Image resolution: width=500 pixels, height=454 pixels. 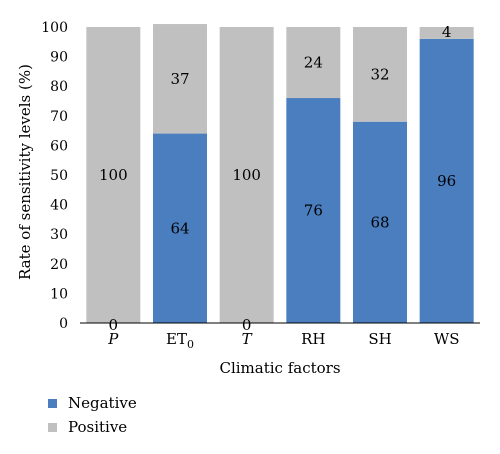 I want to click on x-category-text: P, so click(x=113, y=339).